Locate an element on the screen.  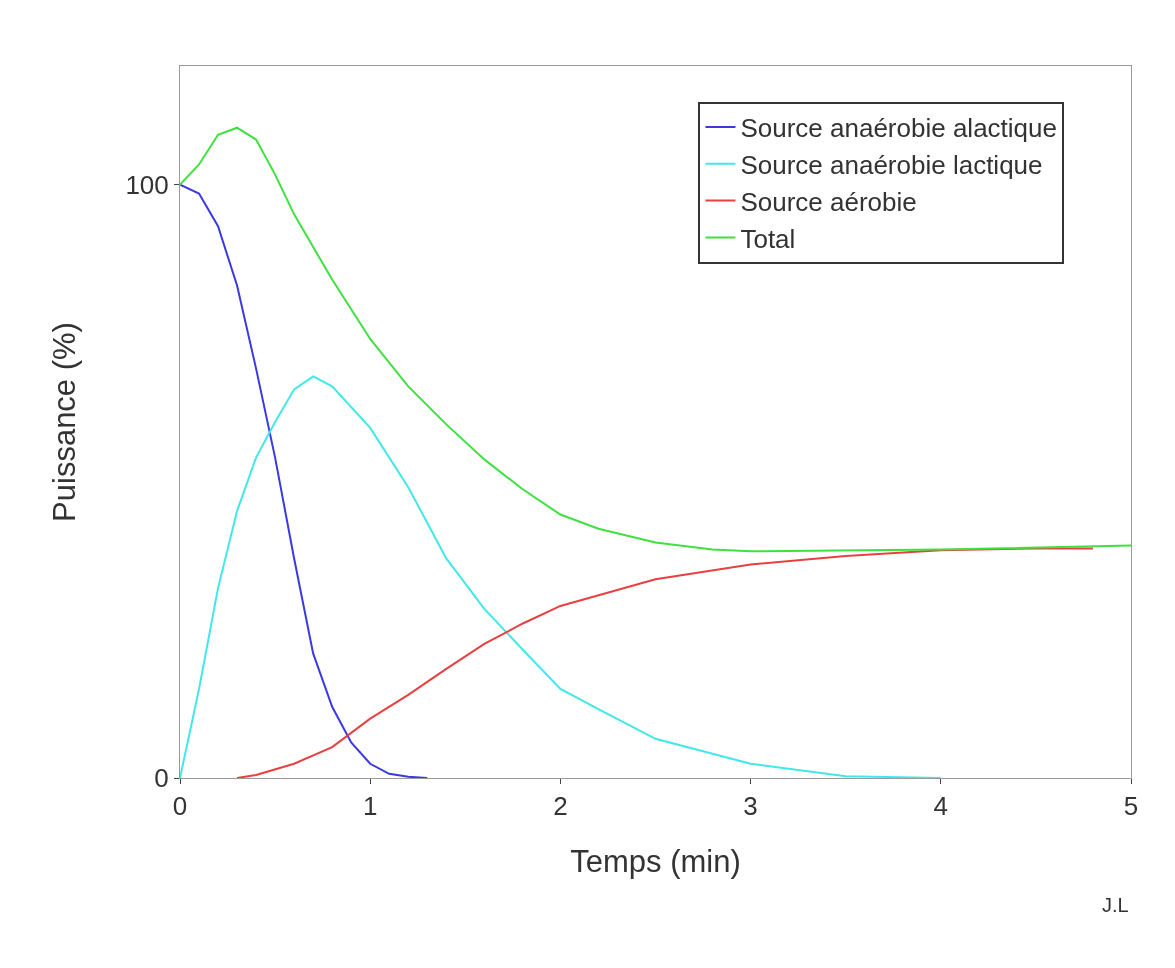
legend-label: Source anaérobie alactique is located at coordinates (898, 128).